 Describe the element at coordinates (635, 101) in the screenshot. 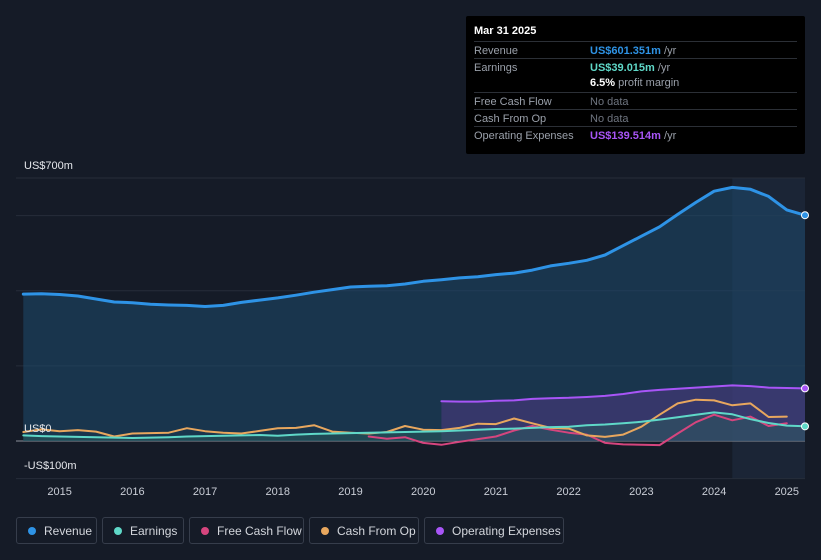

I see `tooltip-row-fcf: Free Cash Flow No data` at that location.